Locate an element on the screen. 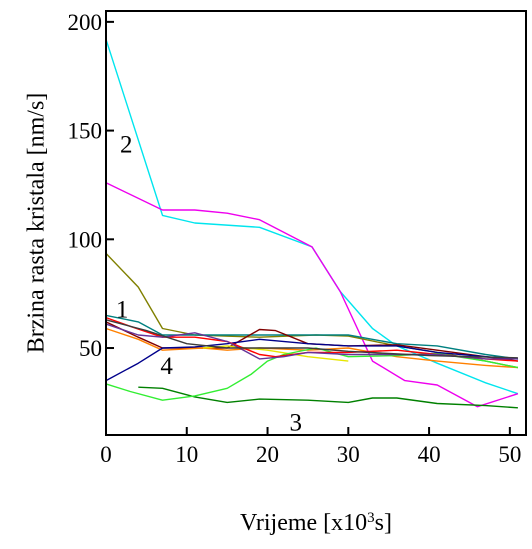  series-annotation-2: 2 is located at coordinates (126, 144).